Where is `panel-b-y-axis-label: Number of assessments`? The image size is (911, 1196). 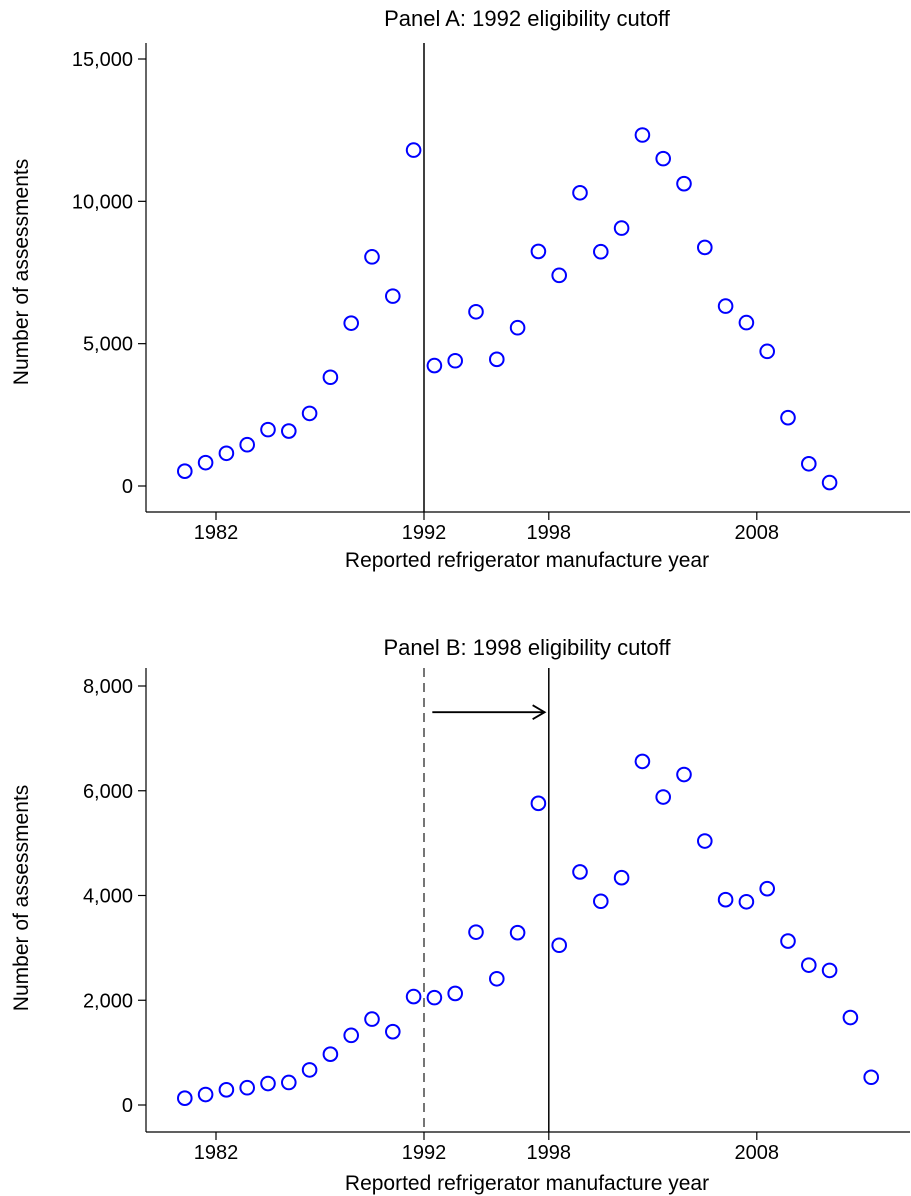 panel-b-y-axis-label: Number of assessments is located at coordinates (21, 898).